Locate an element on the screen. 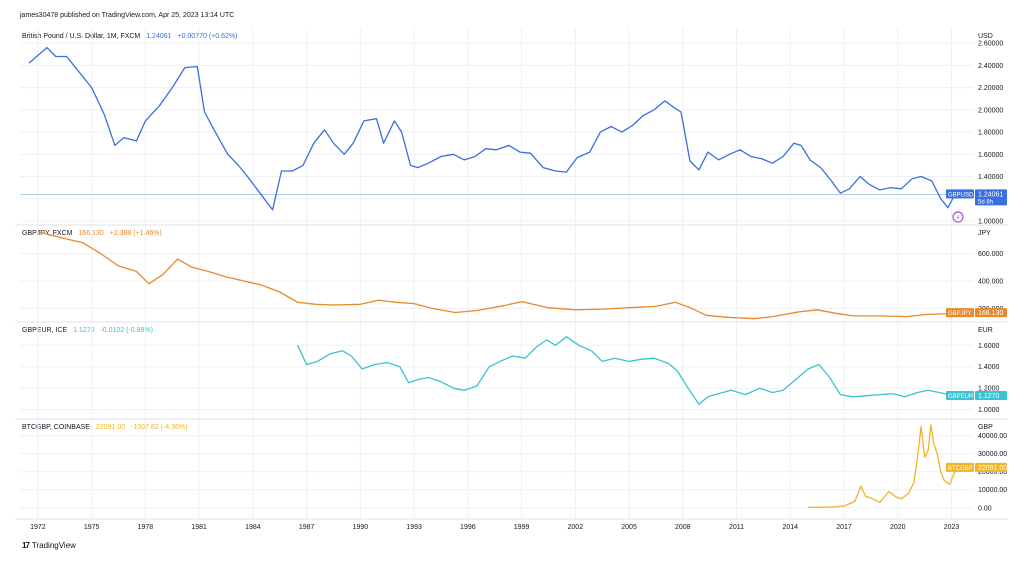  time-axis-label: 1996 is located at coordinates (468, 527).